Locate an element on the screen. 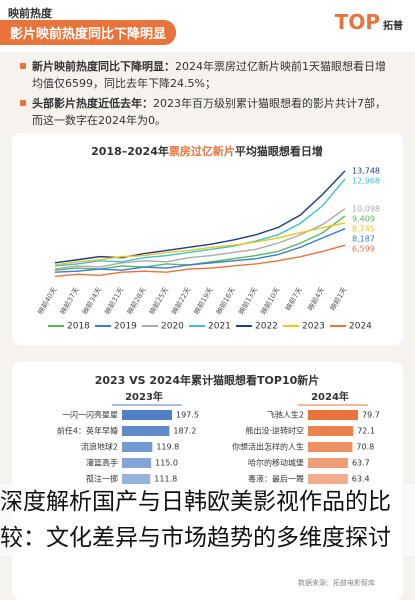  value-label: 13,748 is located at coordinates (366, 170).